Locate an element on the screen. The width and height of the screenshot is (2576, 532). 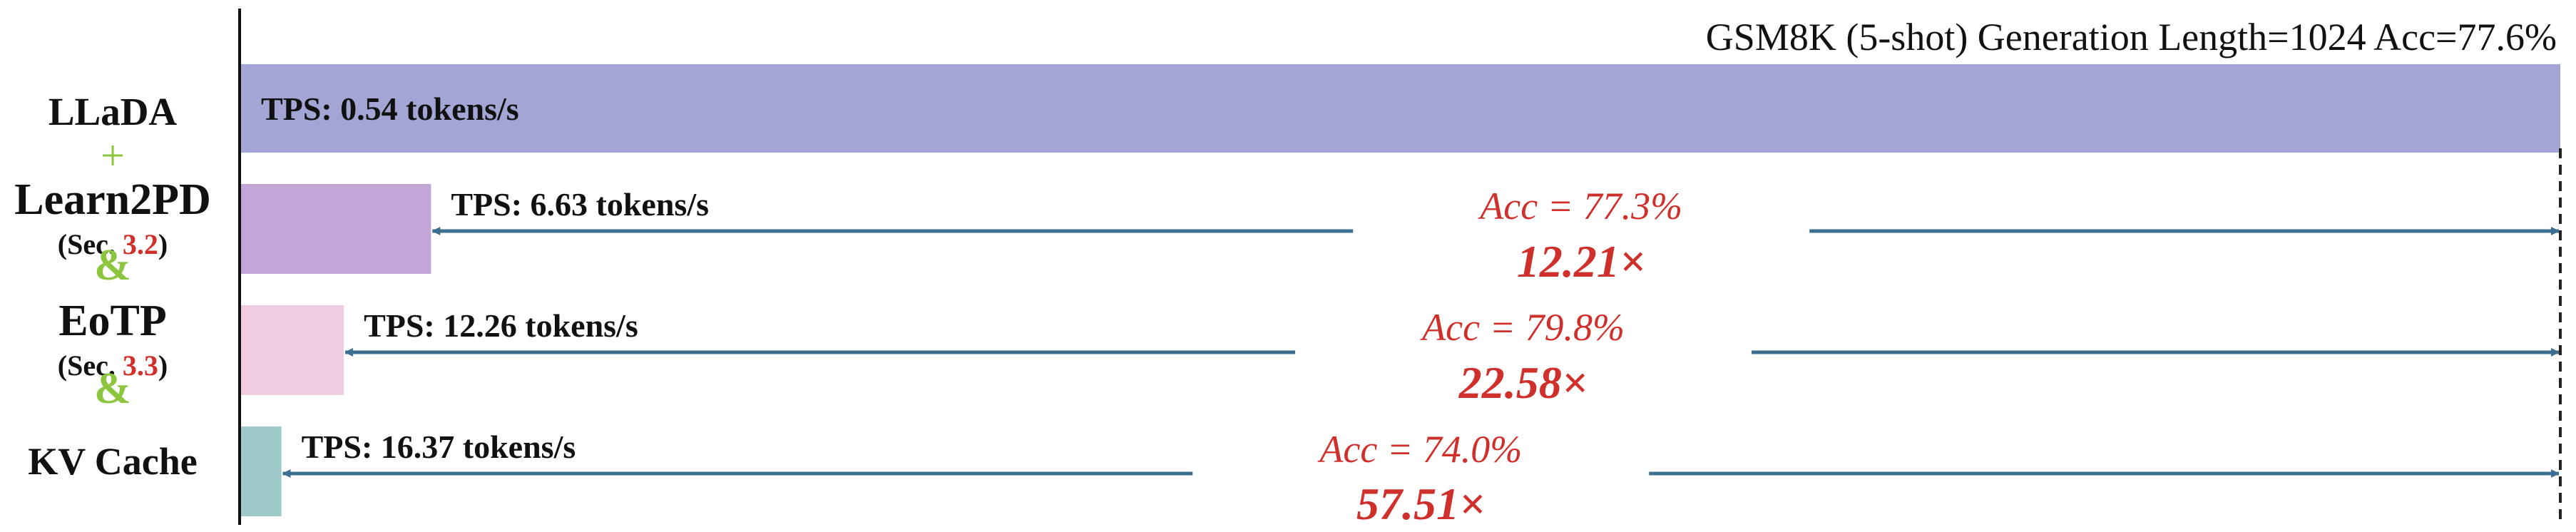
y-label-1: + is located at coordinates (113, 155).